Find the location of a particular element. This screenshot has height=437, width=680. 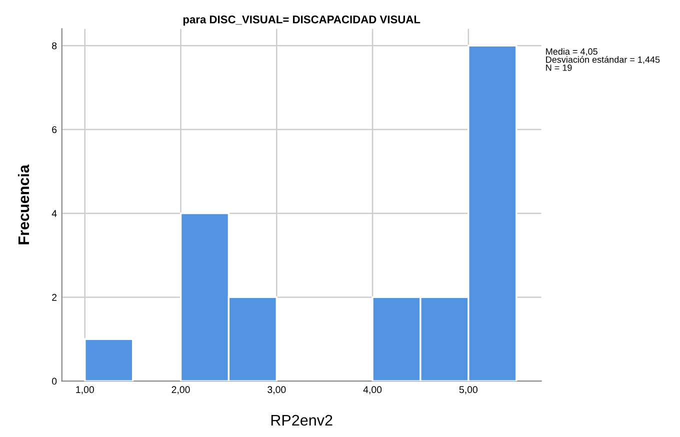

x-axis-title: RP2env2 is located at coordinates (301, 420).